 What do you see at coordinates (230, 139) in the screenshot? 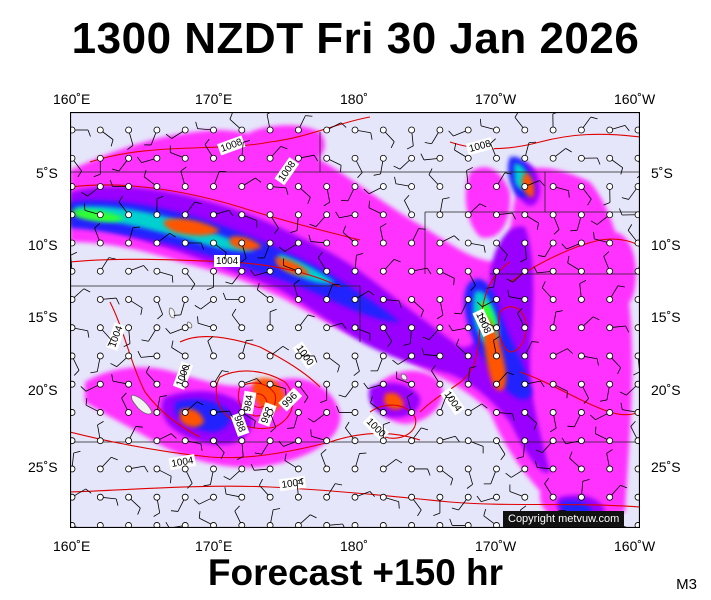
I see `isobar-1008-north` at bounding box center [230, 139].